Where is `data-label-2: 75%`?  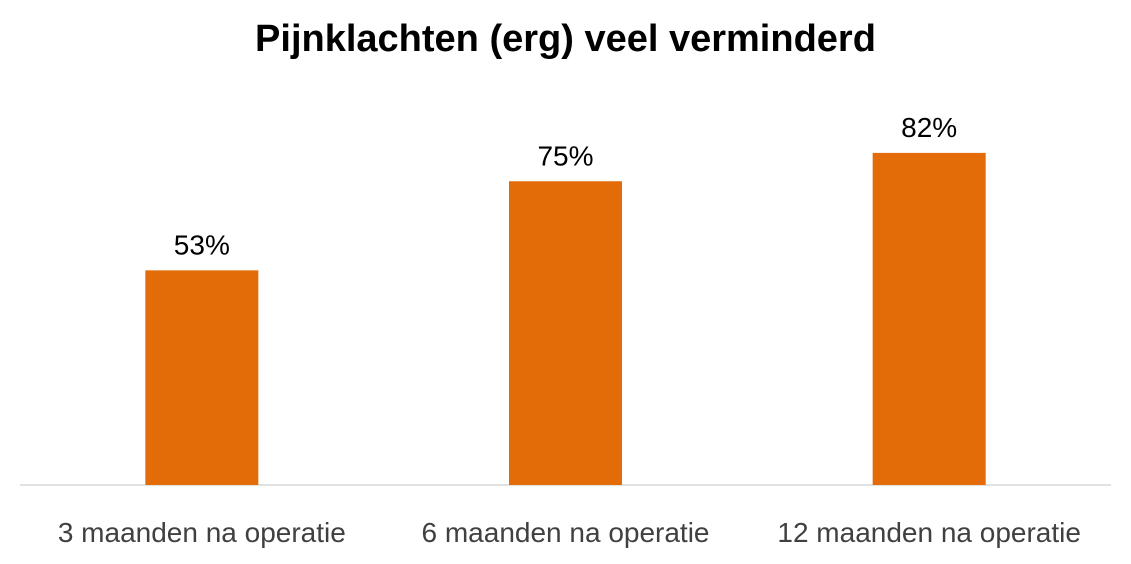
data-label-2: 75% is located at coordinates (565, 155).